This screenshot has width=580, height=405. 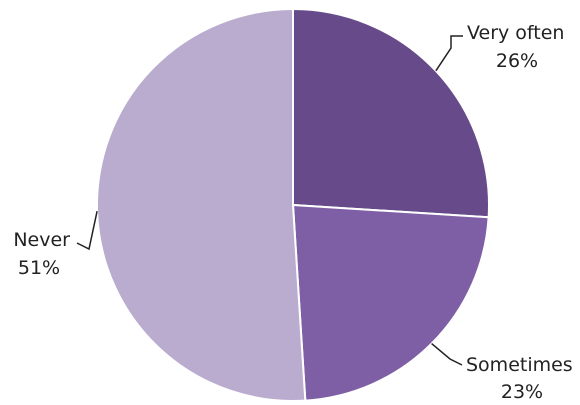 What do you see at coordinates (449, 53) in the screenshot?
I see `leader-line-very-often` at bounding box center [449, 53].